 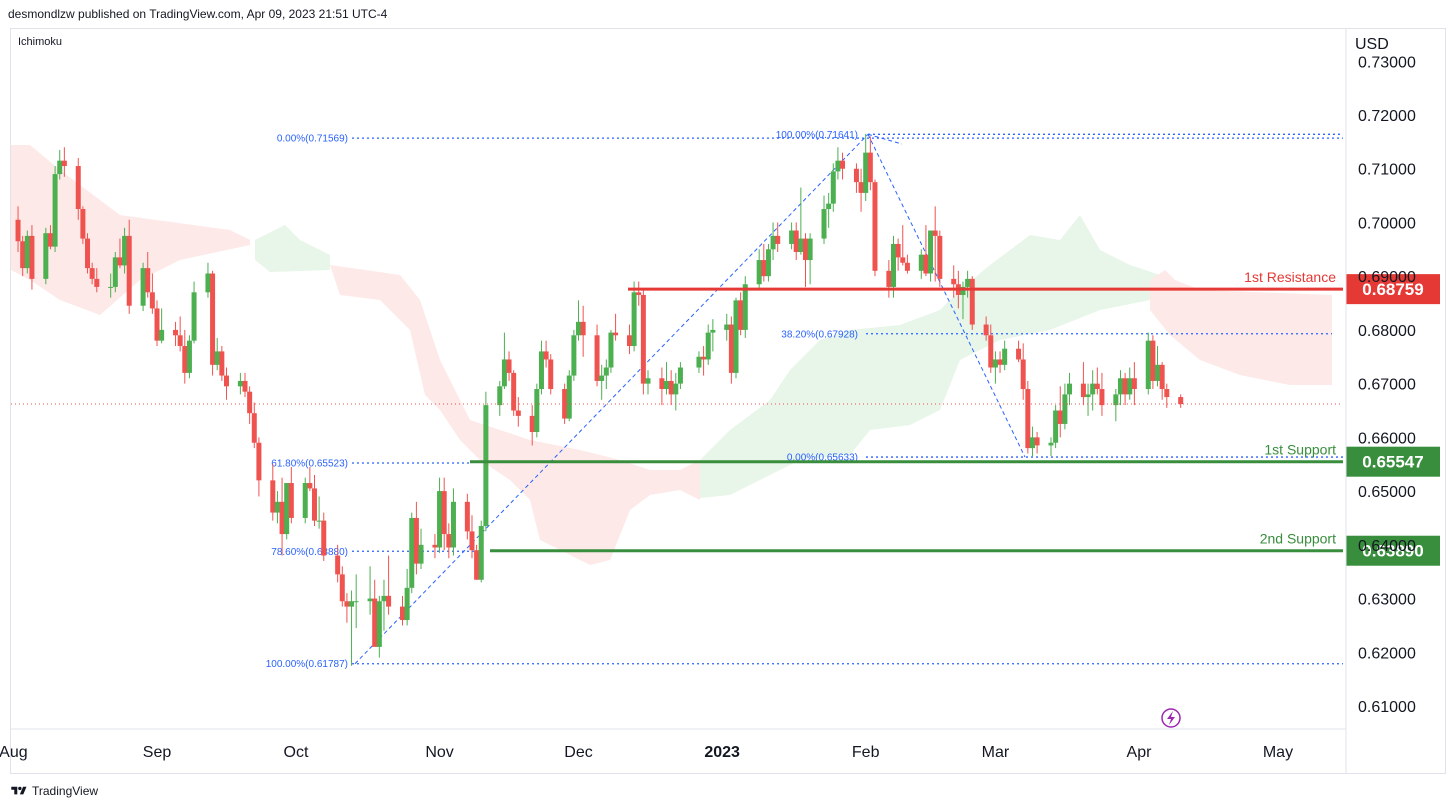 What do you see at coordinates (1387, 223) in the screenshot?
I see `y-tick-label: 0.70000` at bounding box center [1387, 223].